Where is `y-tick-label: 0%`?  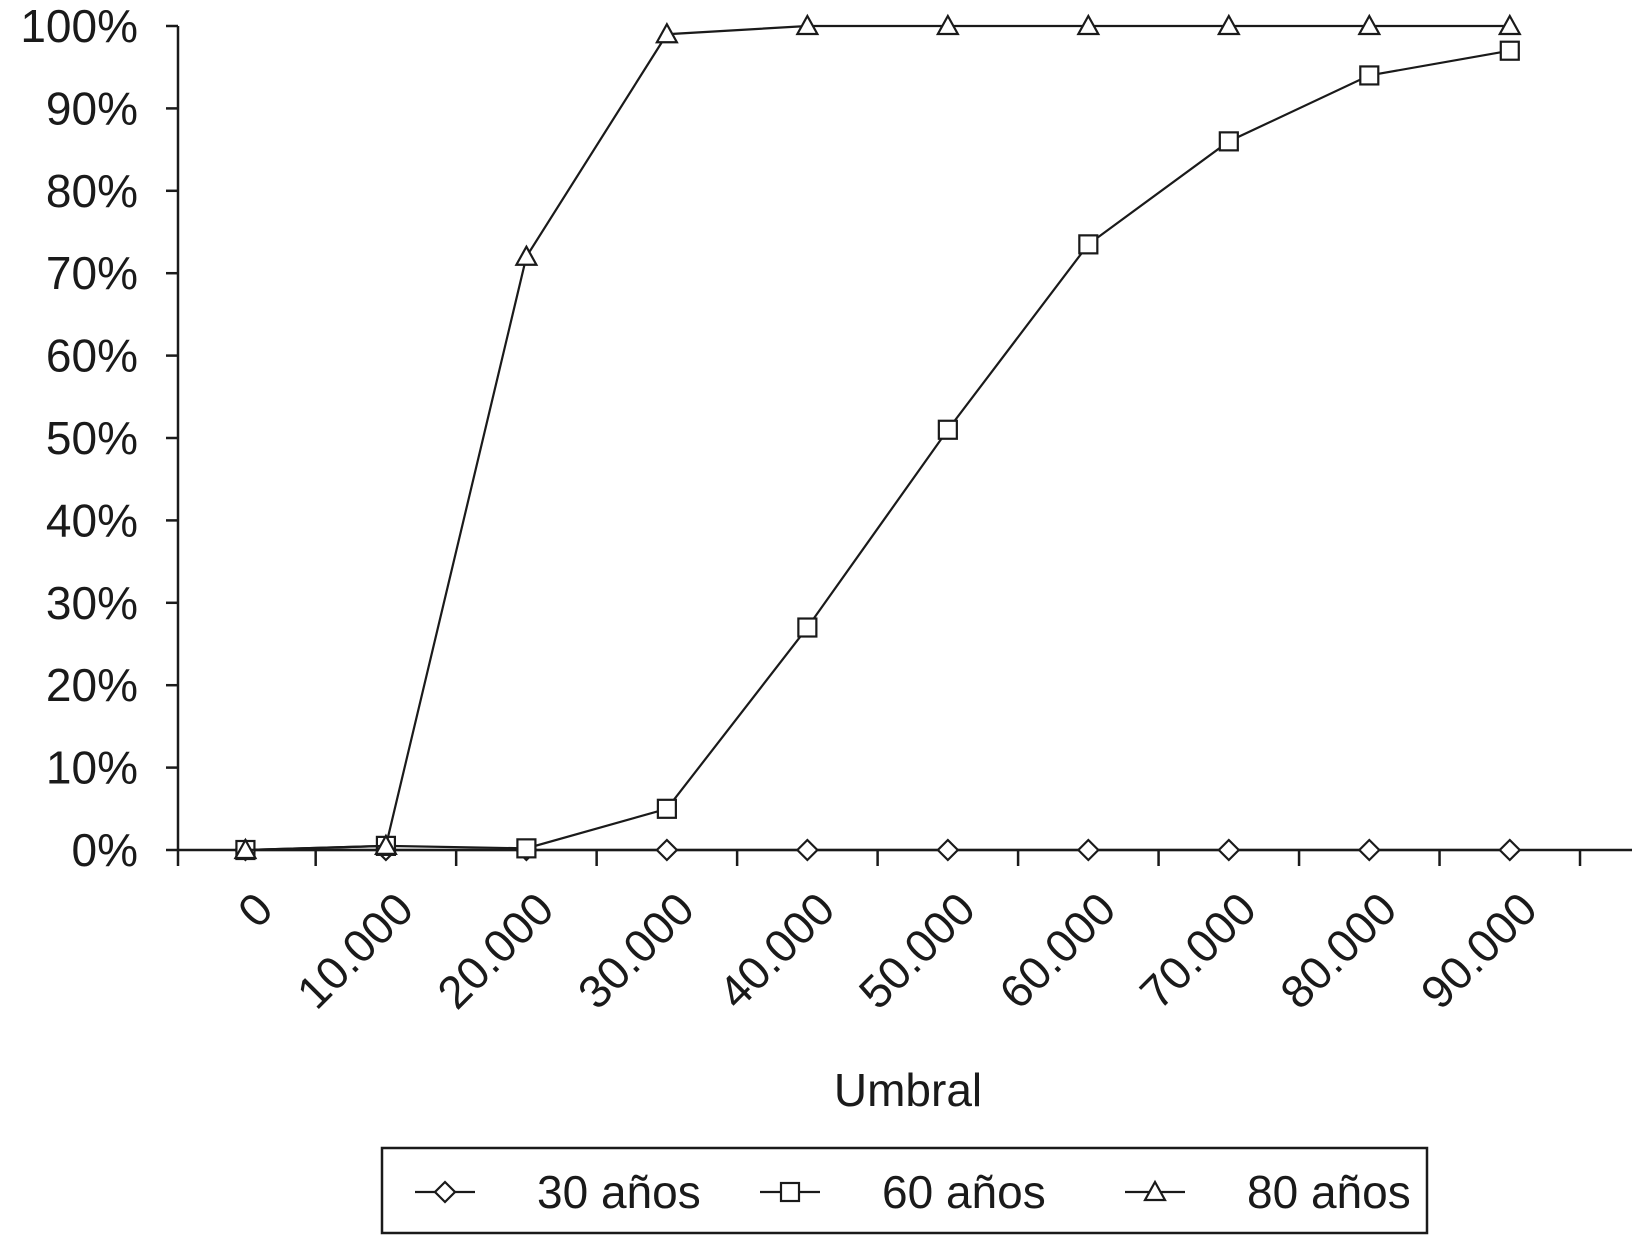
y-tick-label: 0% is located at coordinates (105, 850).